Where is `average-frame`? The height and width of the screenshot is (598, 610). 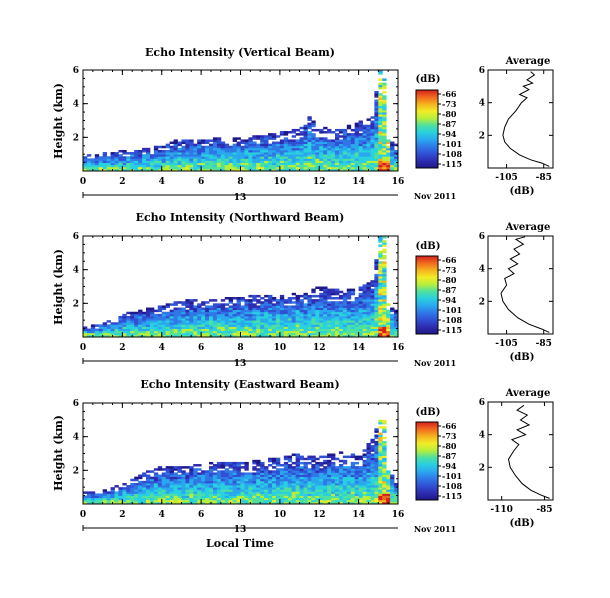 average-frame is located at coordinates (520, 119).